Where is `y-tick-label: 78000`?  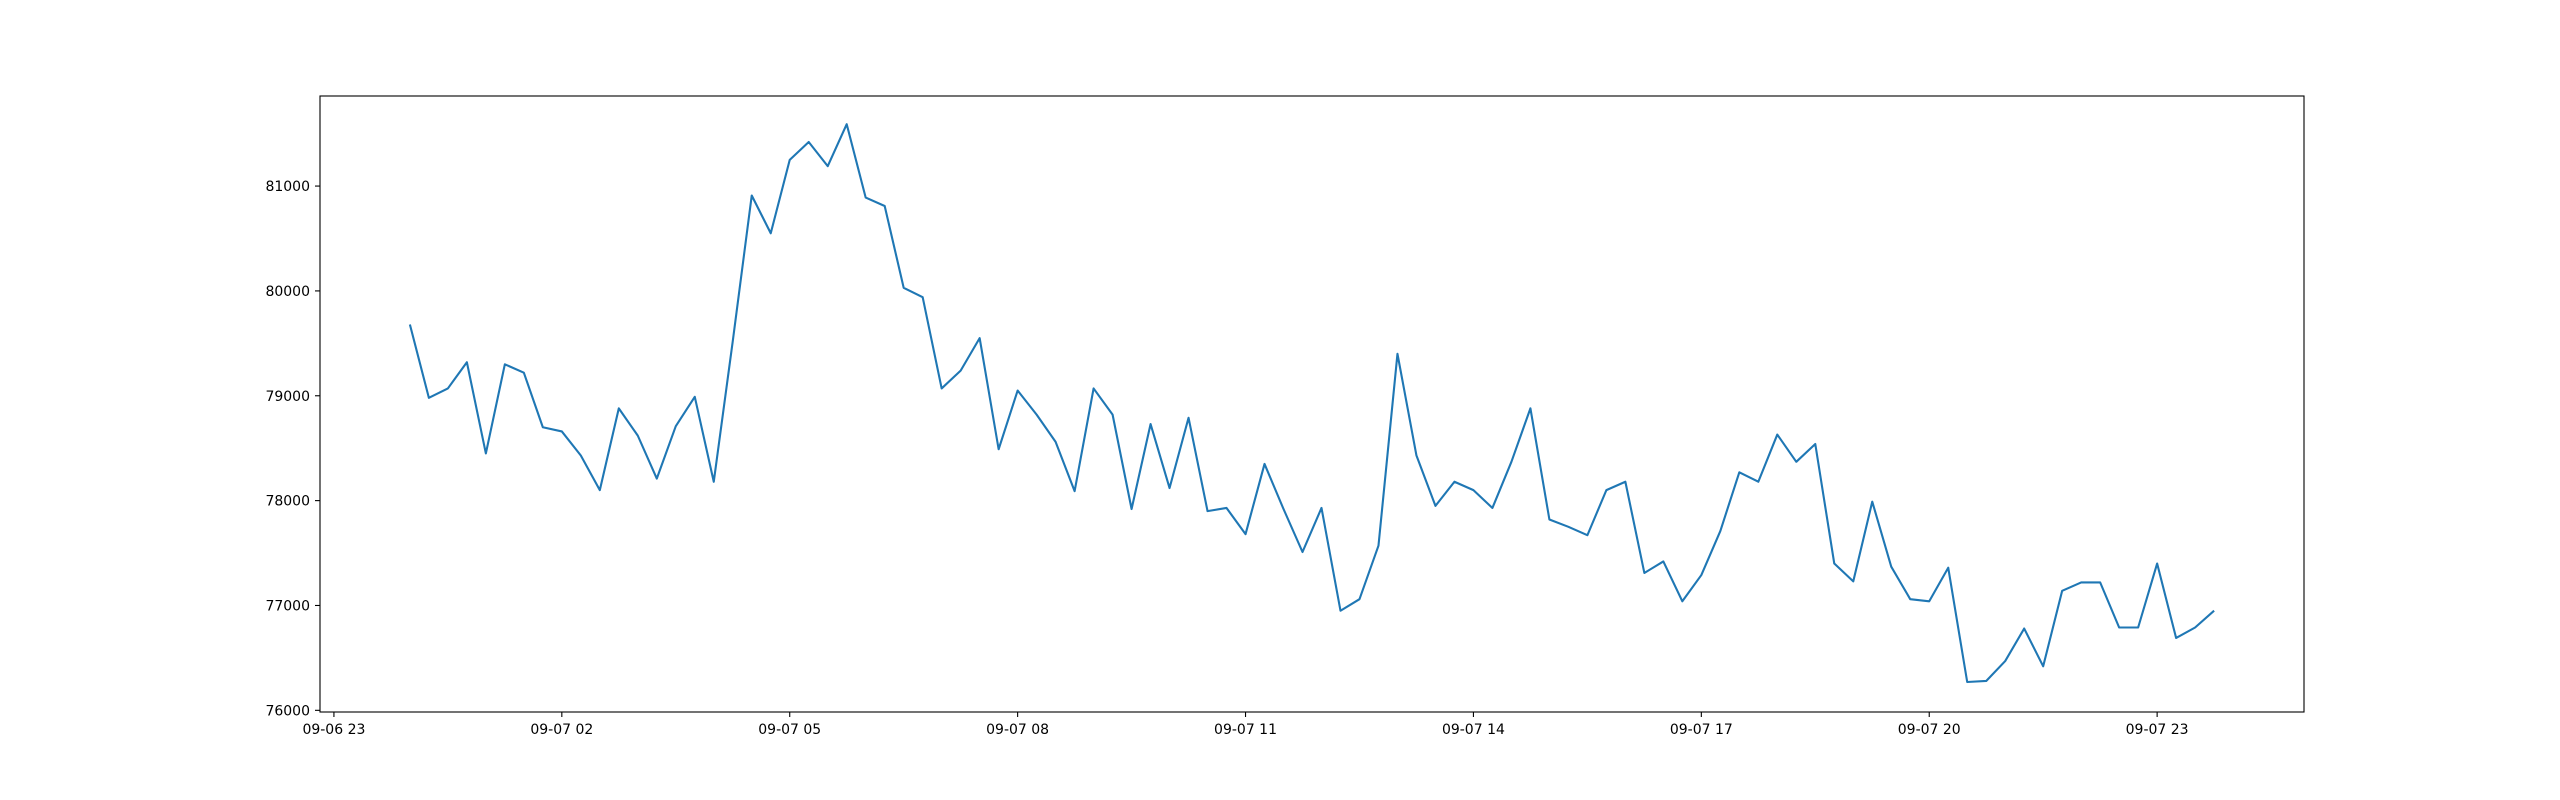
y-tick-label: 78000 is located at coordinates (287, 502).